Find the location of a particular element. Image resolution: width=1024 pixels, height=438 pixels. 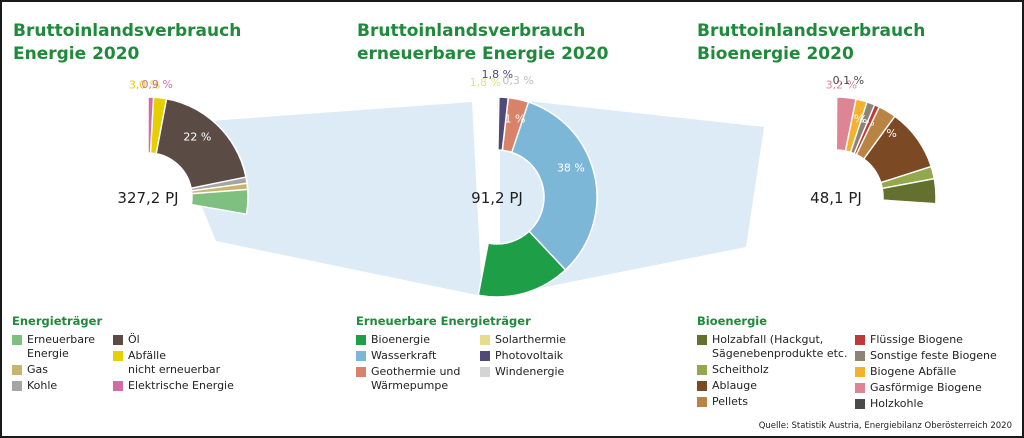

legend-label: Solarthermie is located at coordinates (530, 339).